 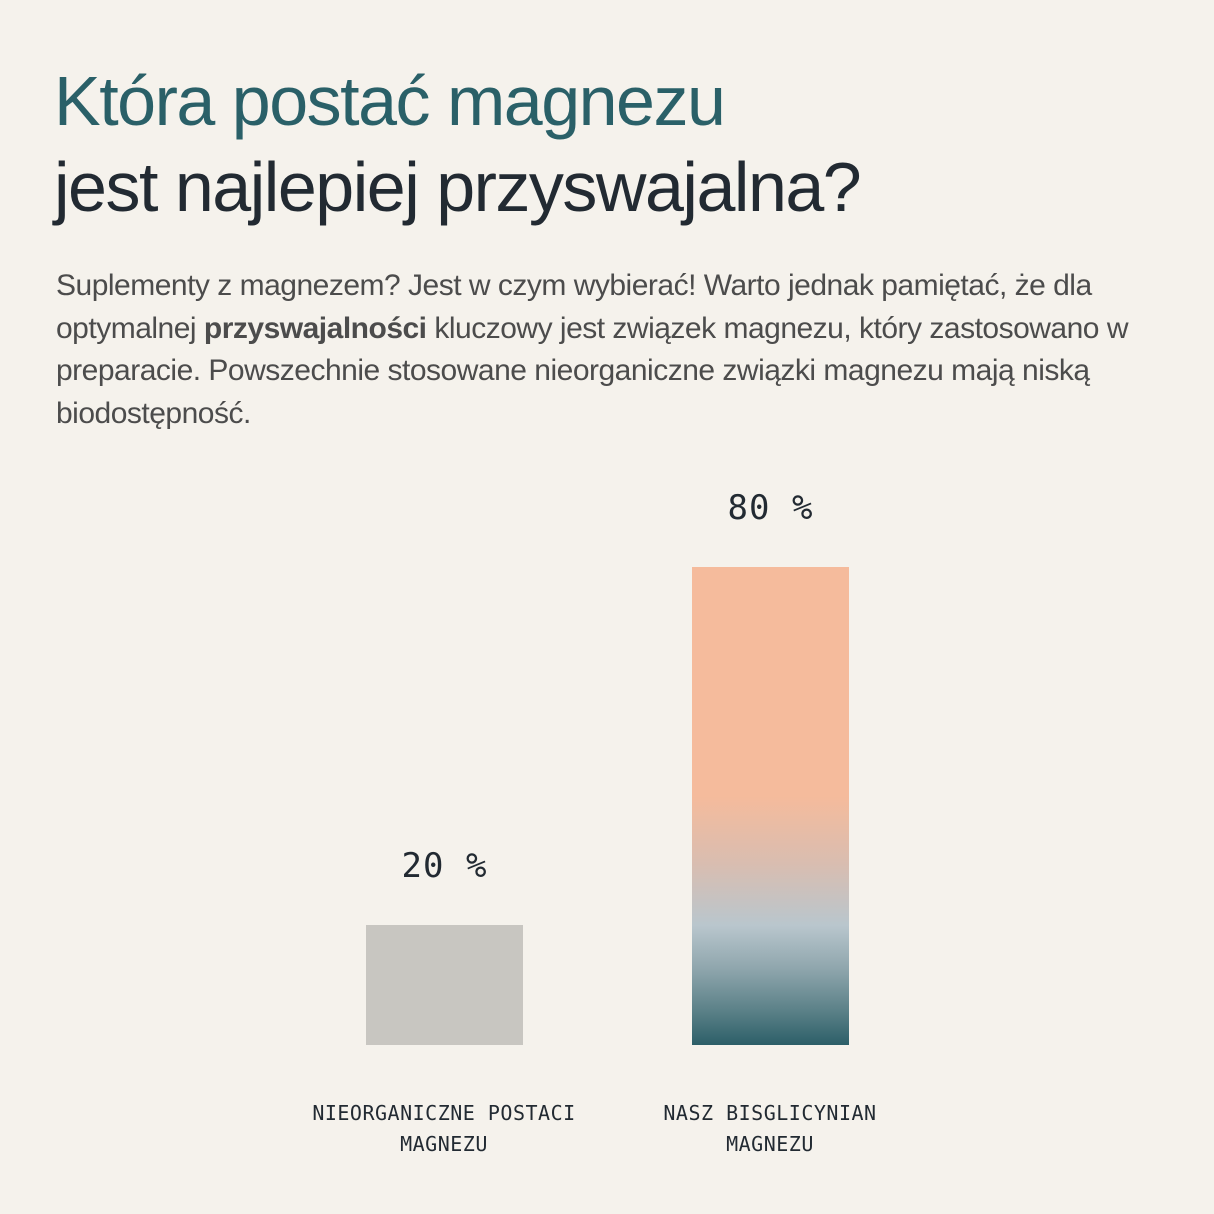 I want to click on bar-label-line: NASZ BISGLICYNIAN, so click(x=770, y=1113).